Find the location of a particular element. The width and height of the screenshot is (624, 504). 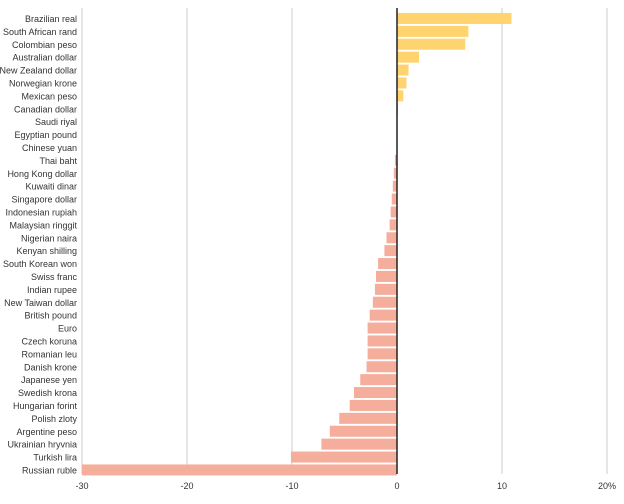

category-label: Romanian leu is located at coordinates (49, 354).